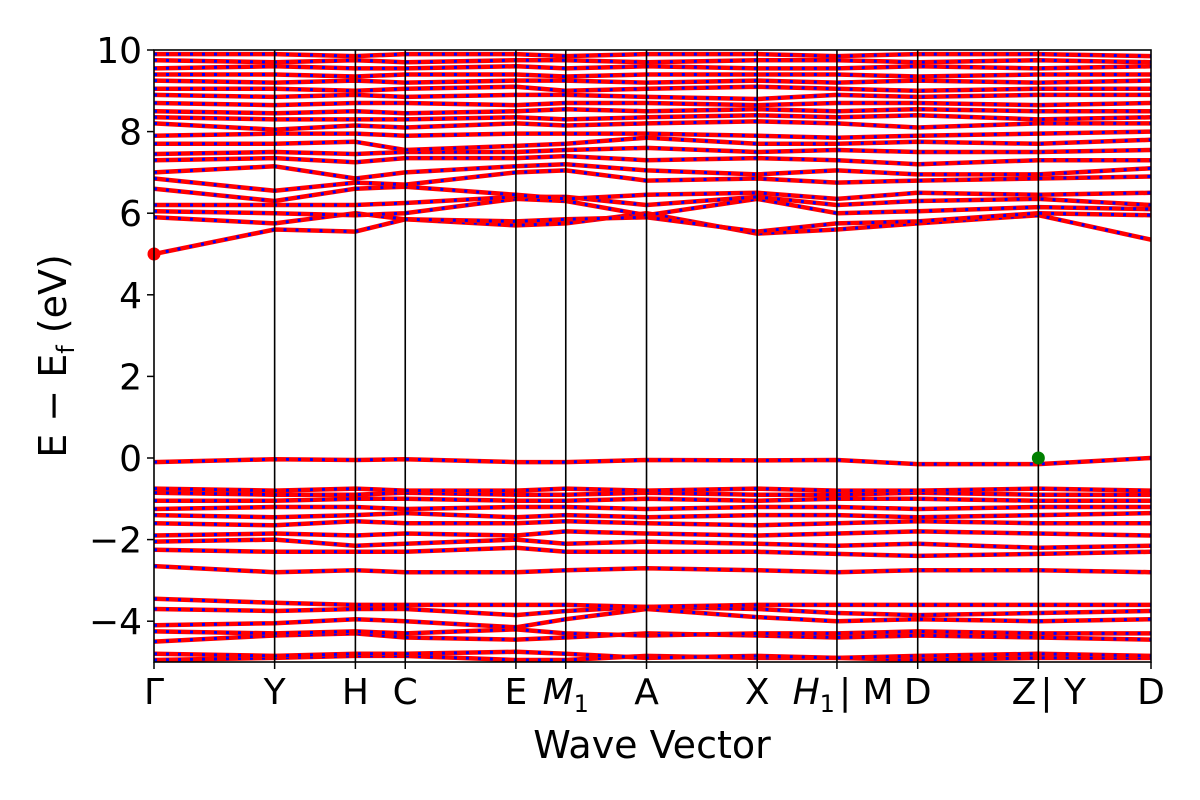  I want to click on y-tick-label: 2, so click(130, 377).